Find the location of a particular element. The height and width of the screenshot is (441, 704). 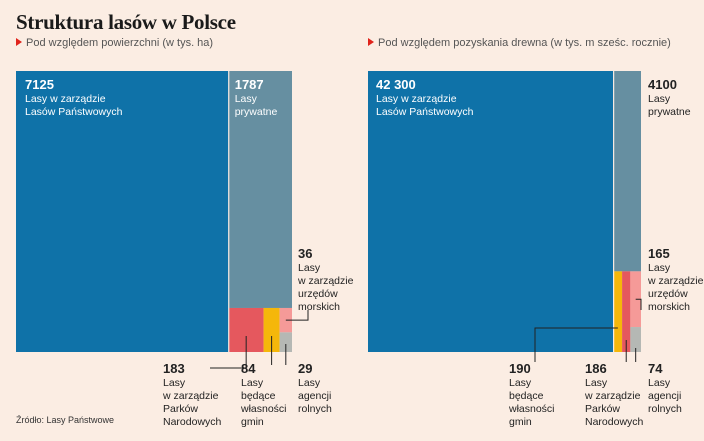

bar-national-parks-timber is located at coordinates (626, 311).